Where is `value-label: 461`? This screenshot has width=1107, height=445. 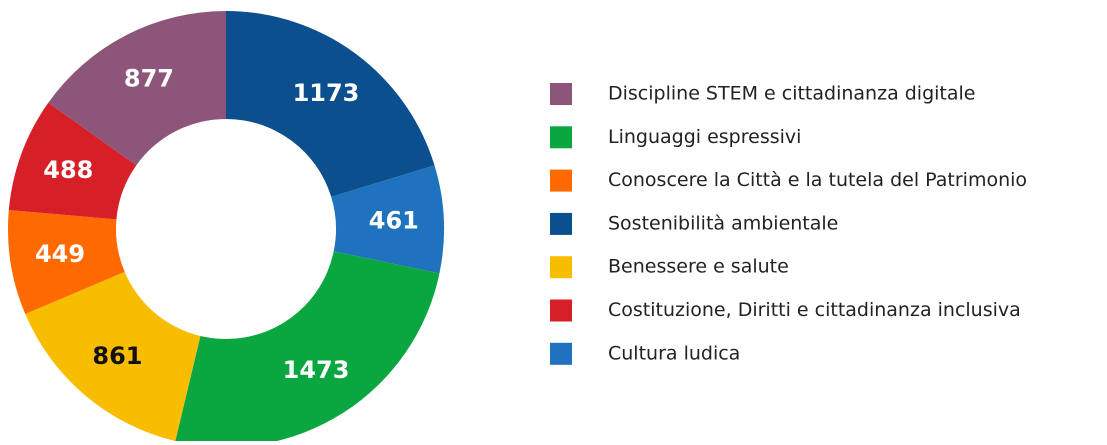 value-label: 461 is located at coordinates (394, 220).